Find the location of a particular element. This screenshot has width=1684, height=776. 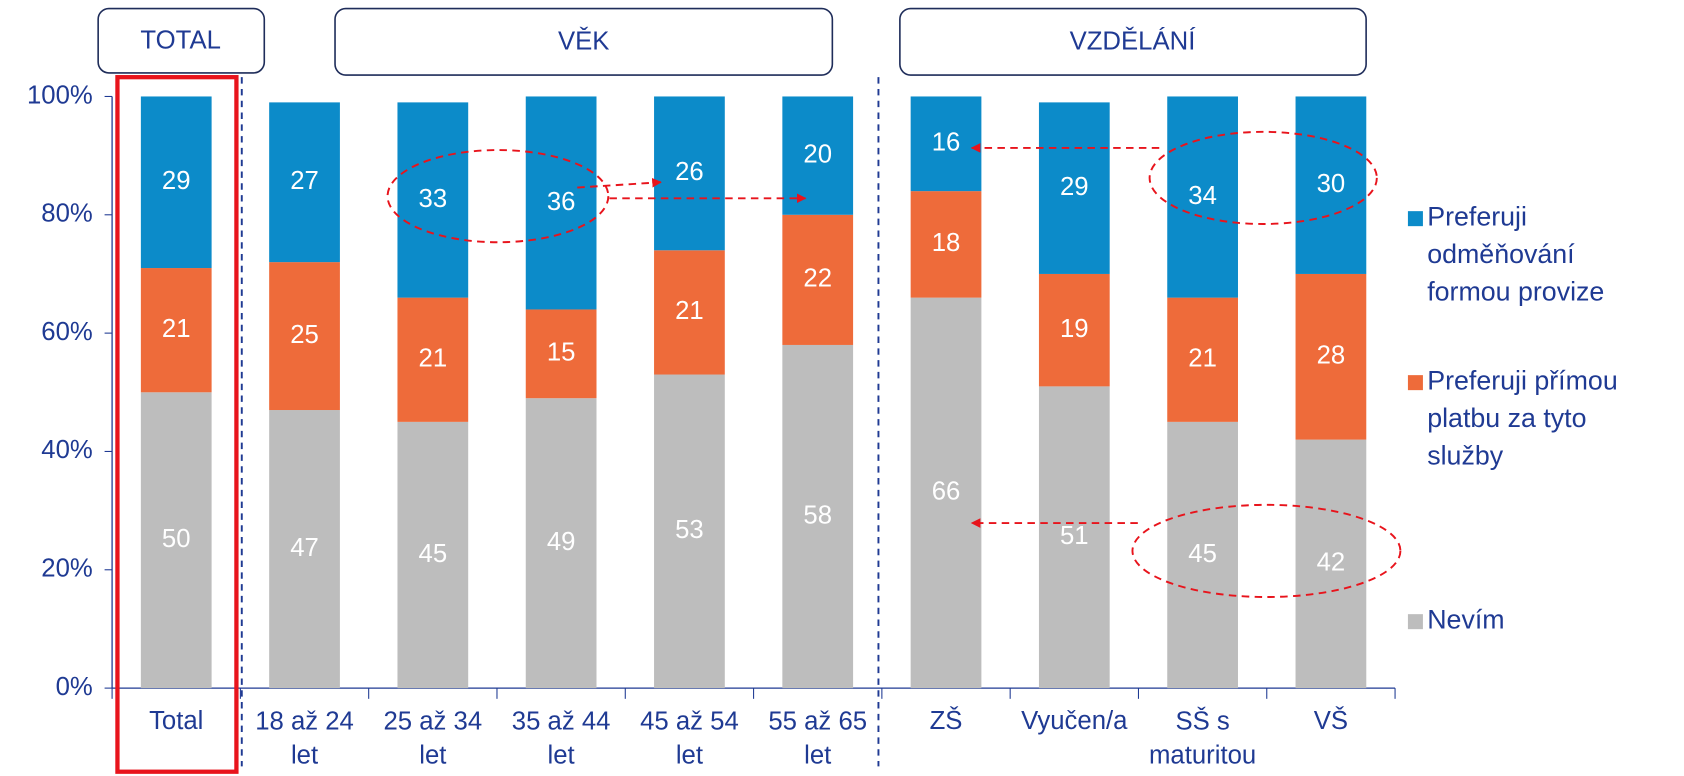

value-label: 50 is located at coordinates (176, 539).